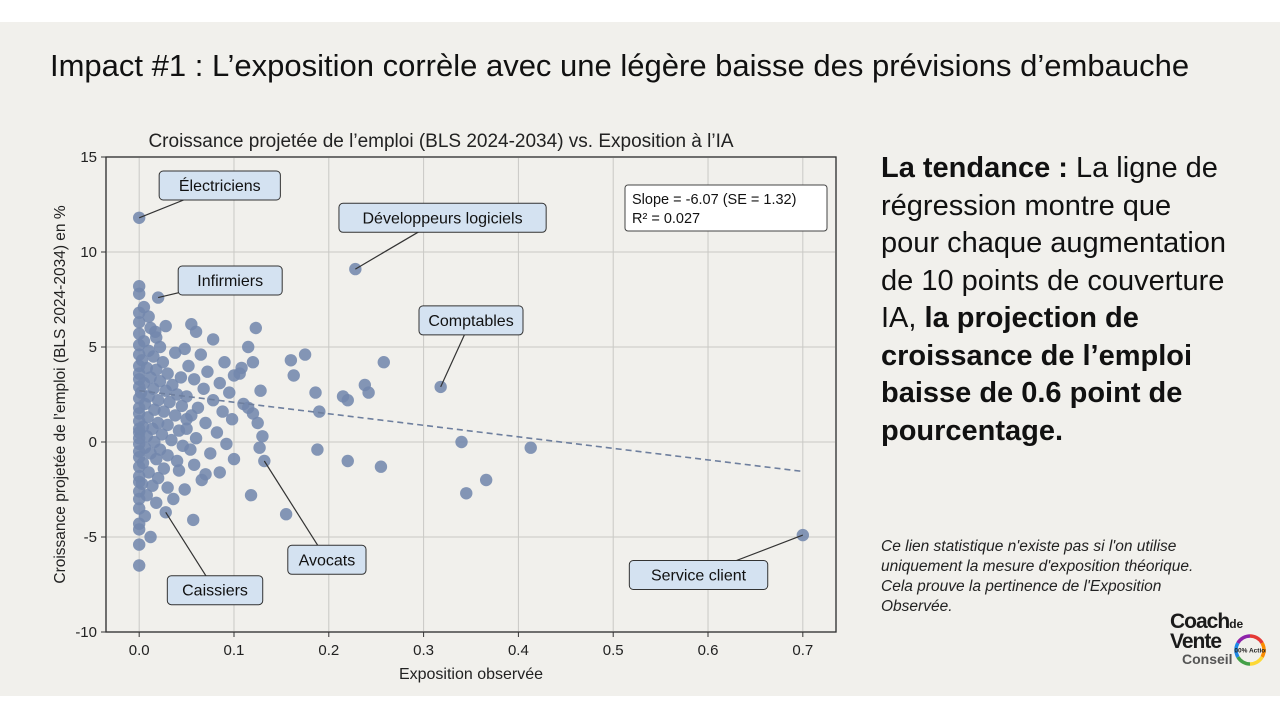 The height and width of the screenshot is (720, 1280). I want to click on x-tick-label: 0.5, so click(613, 650).